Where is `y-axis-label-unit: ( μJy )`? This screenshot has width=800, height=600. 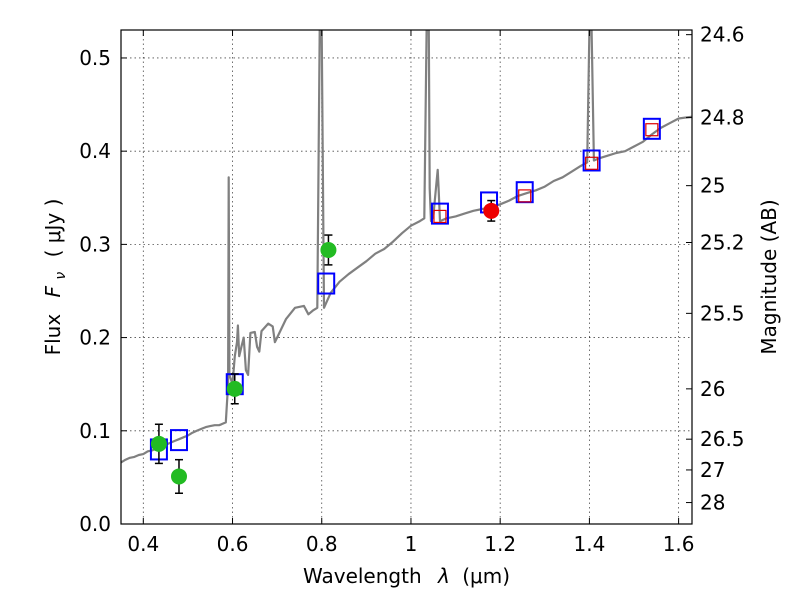
y-axis-label-unit: ( μJy ) is located at coordinates (53, 228).